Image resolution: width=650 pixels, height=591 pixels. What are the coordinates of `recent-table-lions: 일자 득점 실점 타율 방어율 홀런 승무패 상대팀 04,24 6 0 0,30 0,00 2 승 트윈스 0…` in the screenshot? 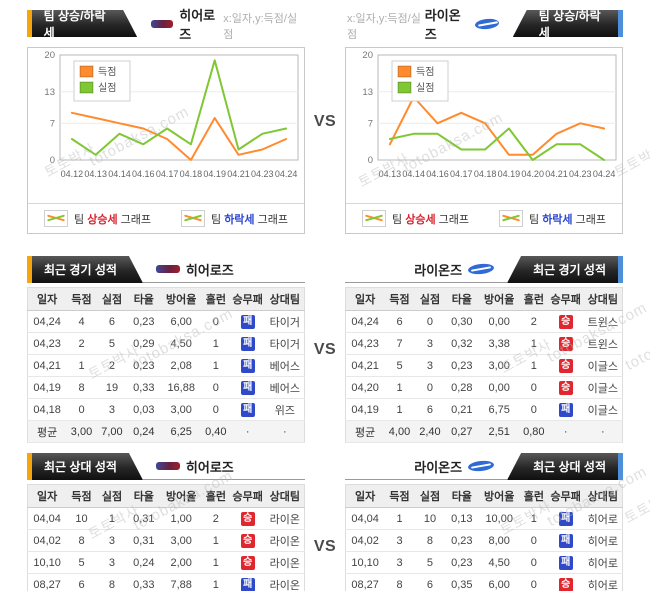 It's located at (484, 365).